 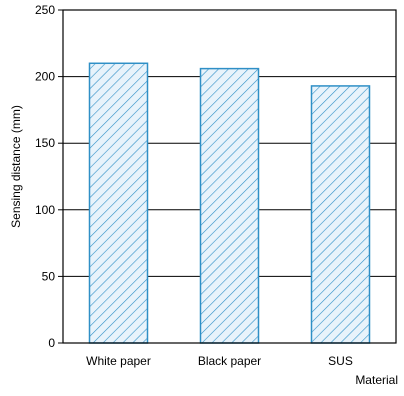 I want to click on x-axis-ticks: White paper Black paper SUS, so click(x=219, y=361).